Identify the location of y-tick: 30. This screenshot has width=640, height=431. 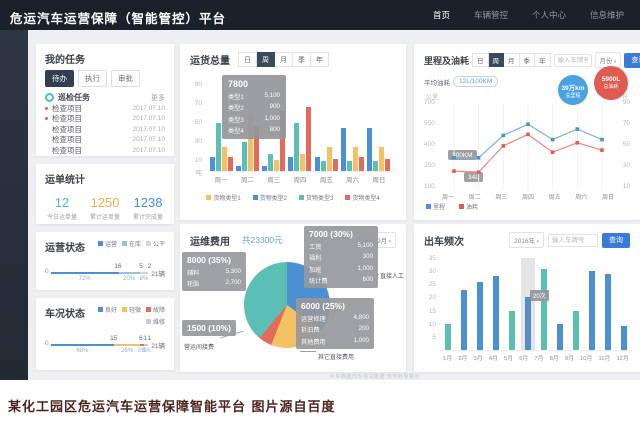
(432, 272).